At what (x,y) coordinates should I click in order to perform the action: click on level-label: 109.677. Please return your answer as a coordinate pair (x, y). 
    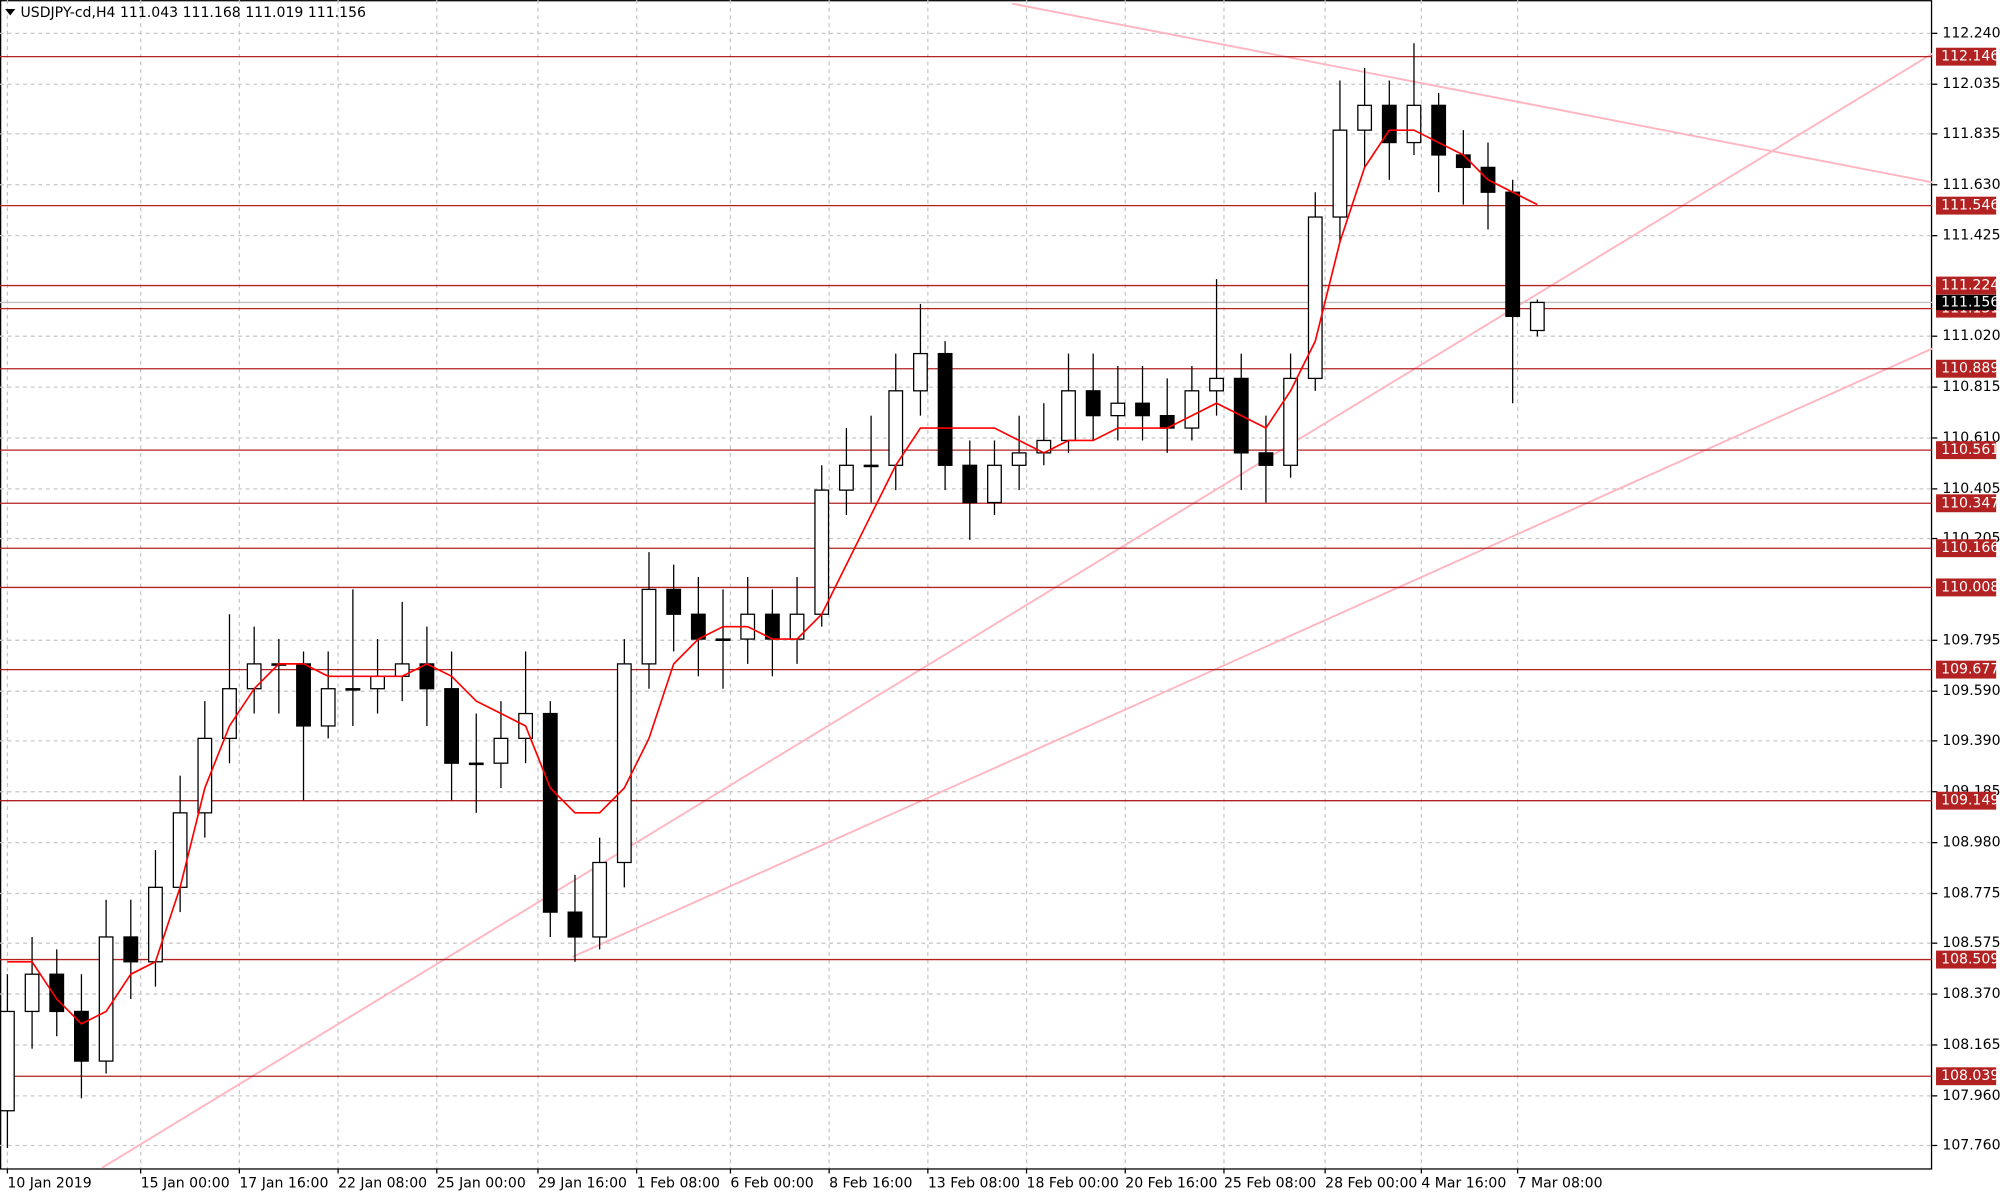
    Looking at the image, I should click on (1970, 670).